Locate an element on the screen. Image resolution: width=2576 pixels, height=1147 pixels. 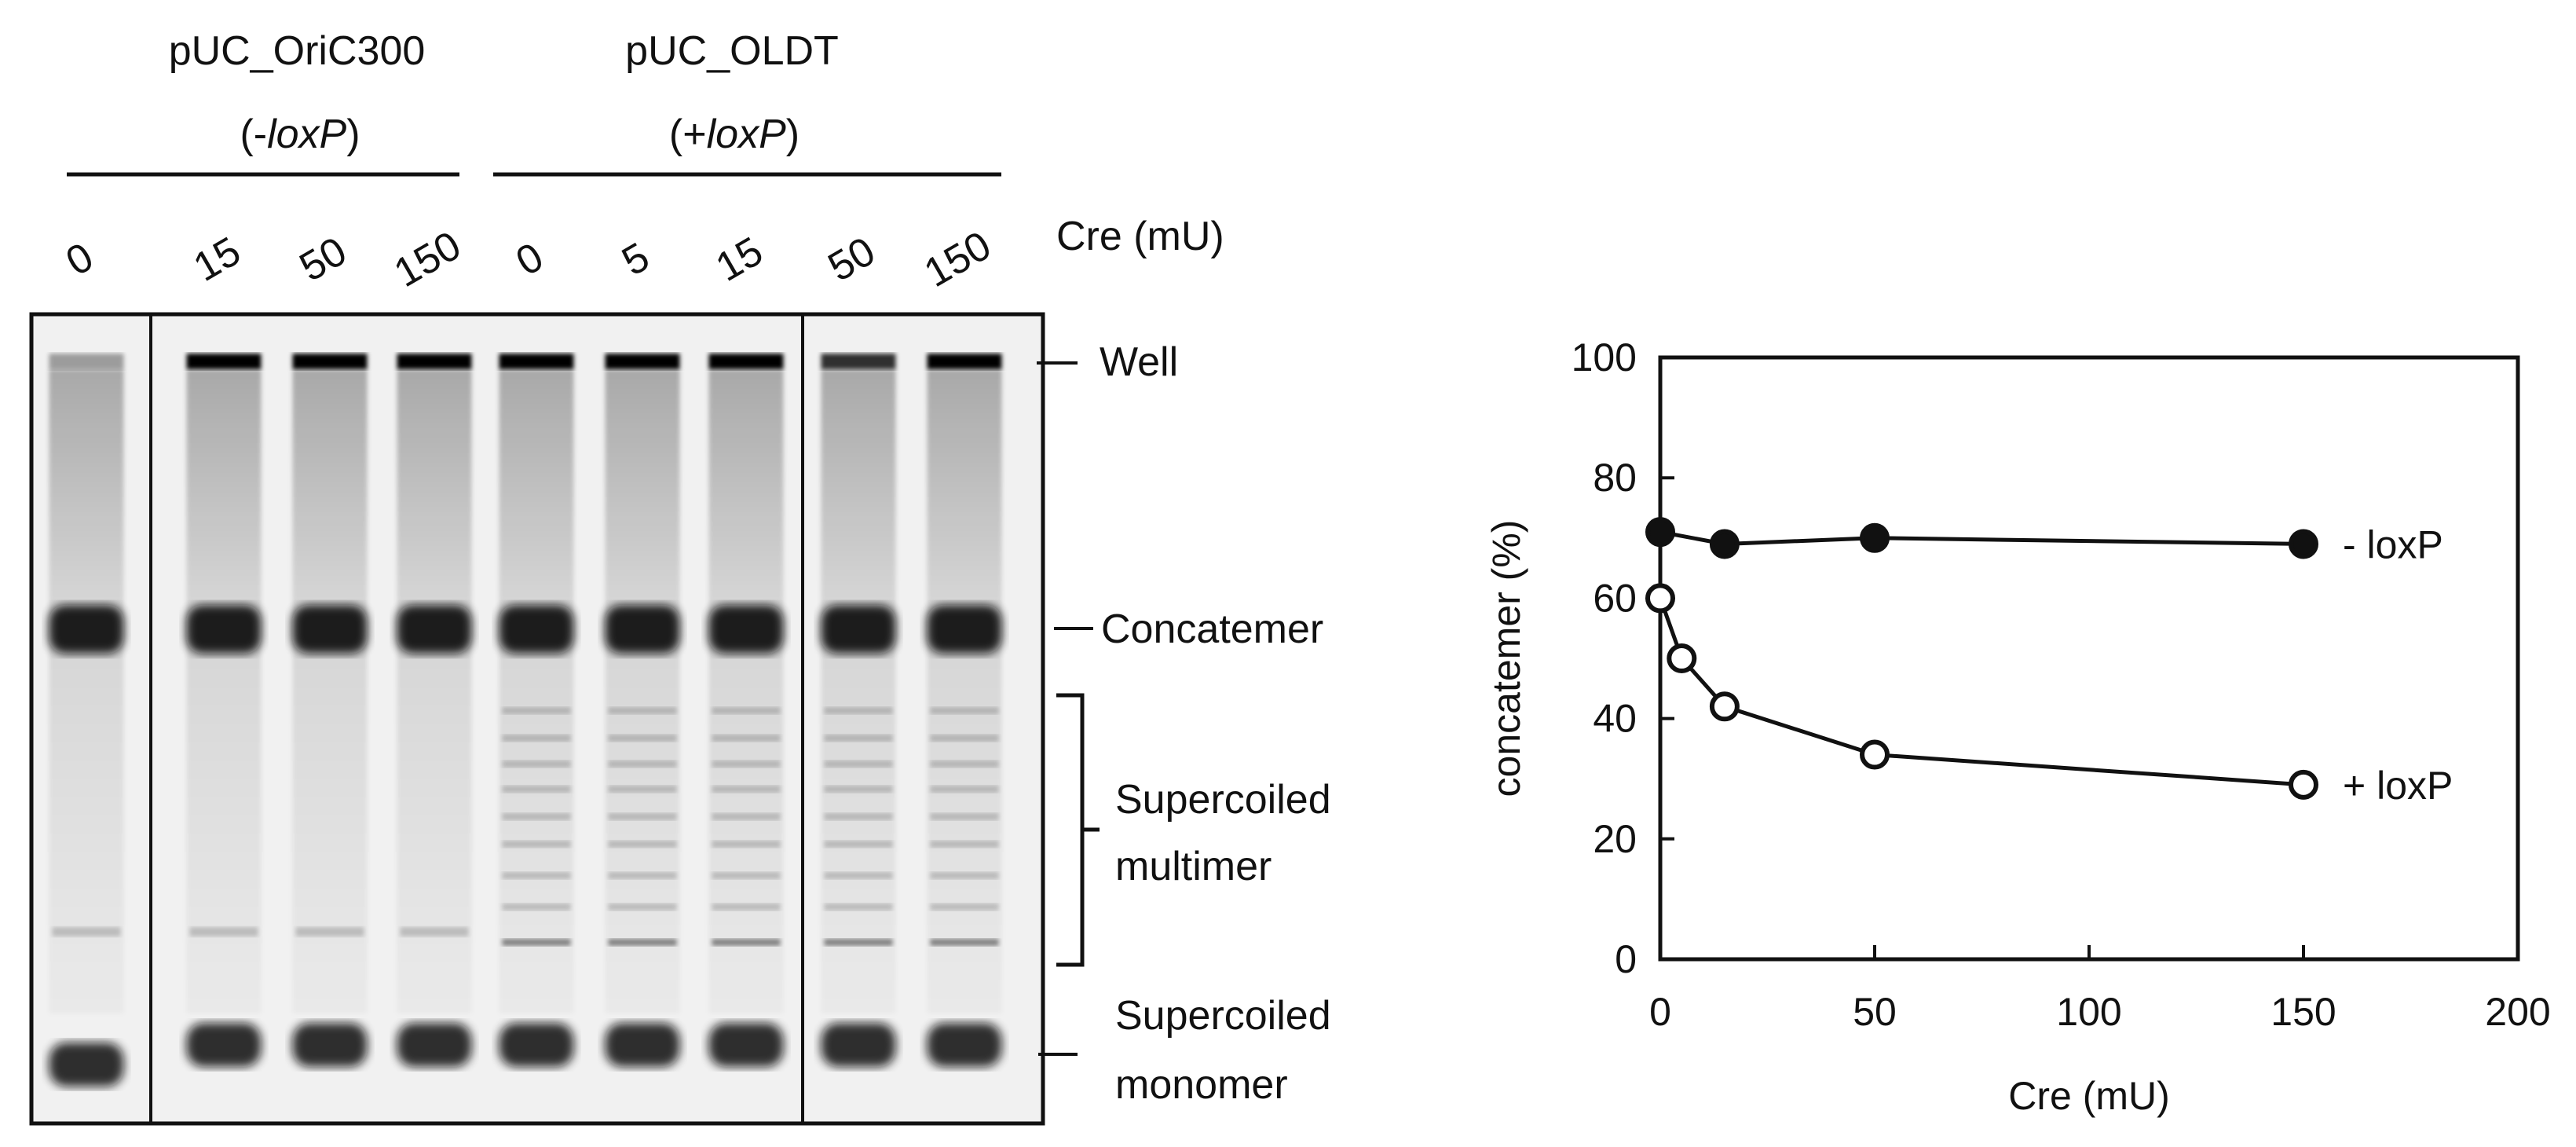
y-axis-ticks: 0 20 40 60 80 100 is located at coordinates (1623, 658).